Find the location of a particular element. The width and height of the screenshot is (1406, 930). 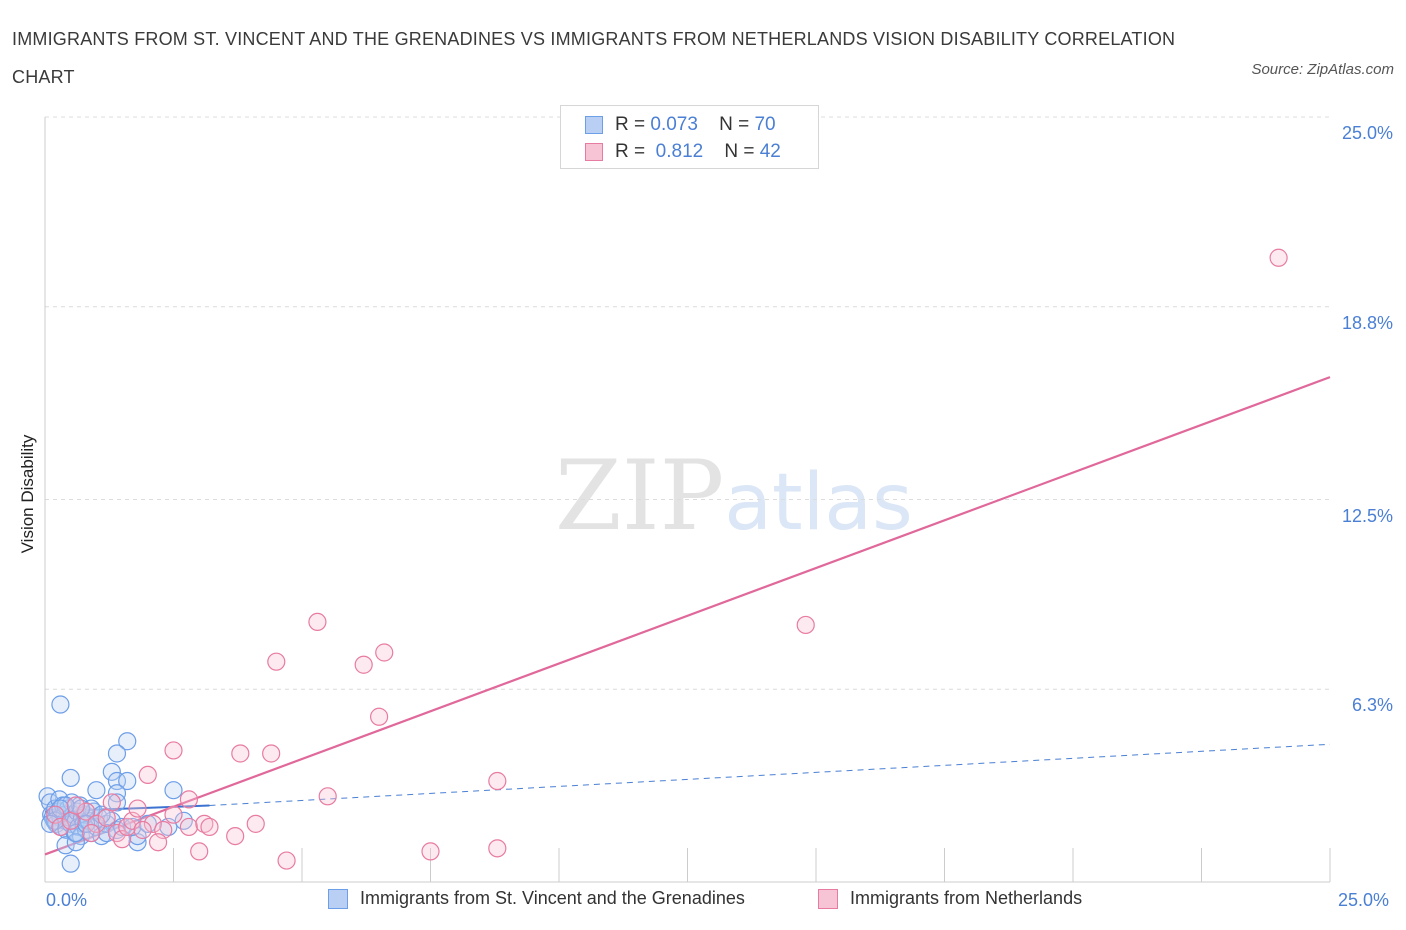

y-tick-label: 25.0% is located at coordinates (1367, 133).